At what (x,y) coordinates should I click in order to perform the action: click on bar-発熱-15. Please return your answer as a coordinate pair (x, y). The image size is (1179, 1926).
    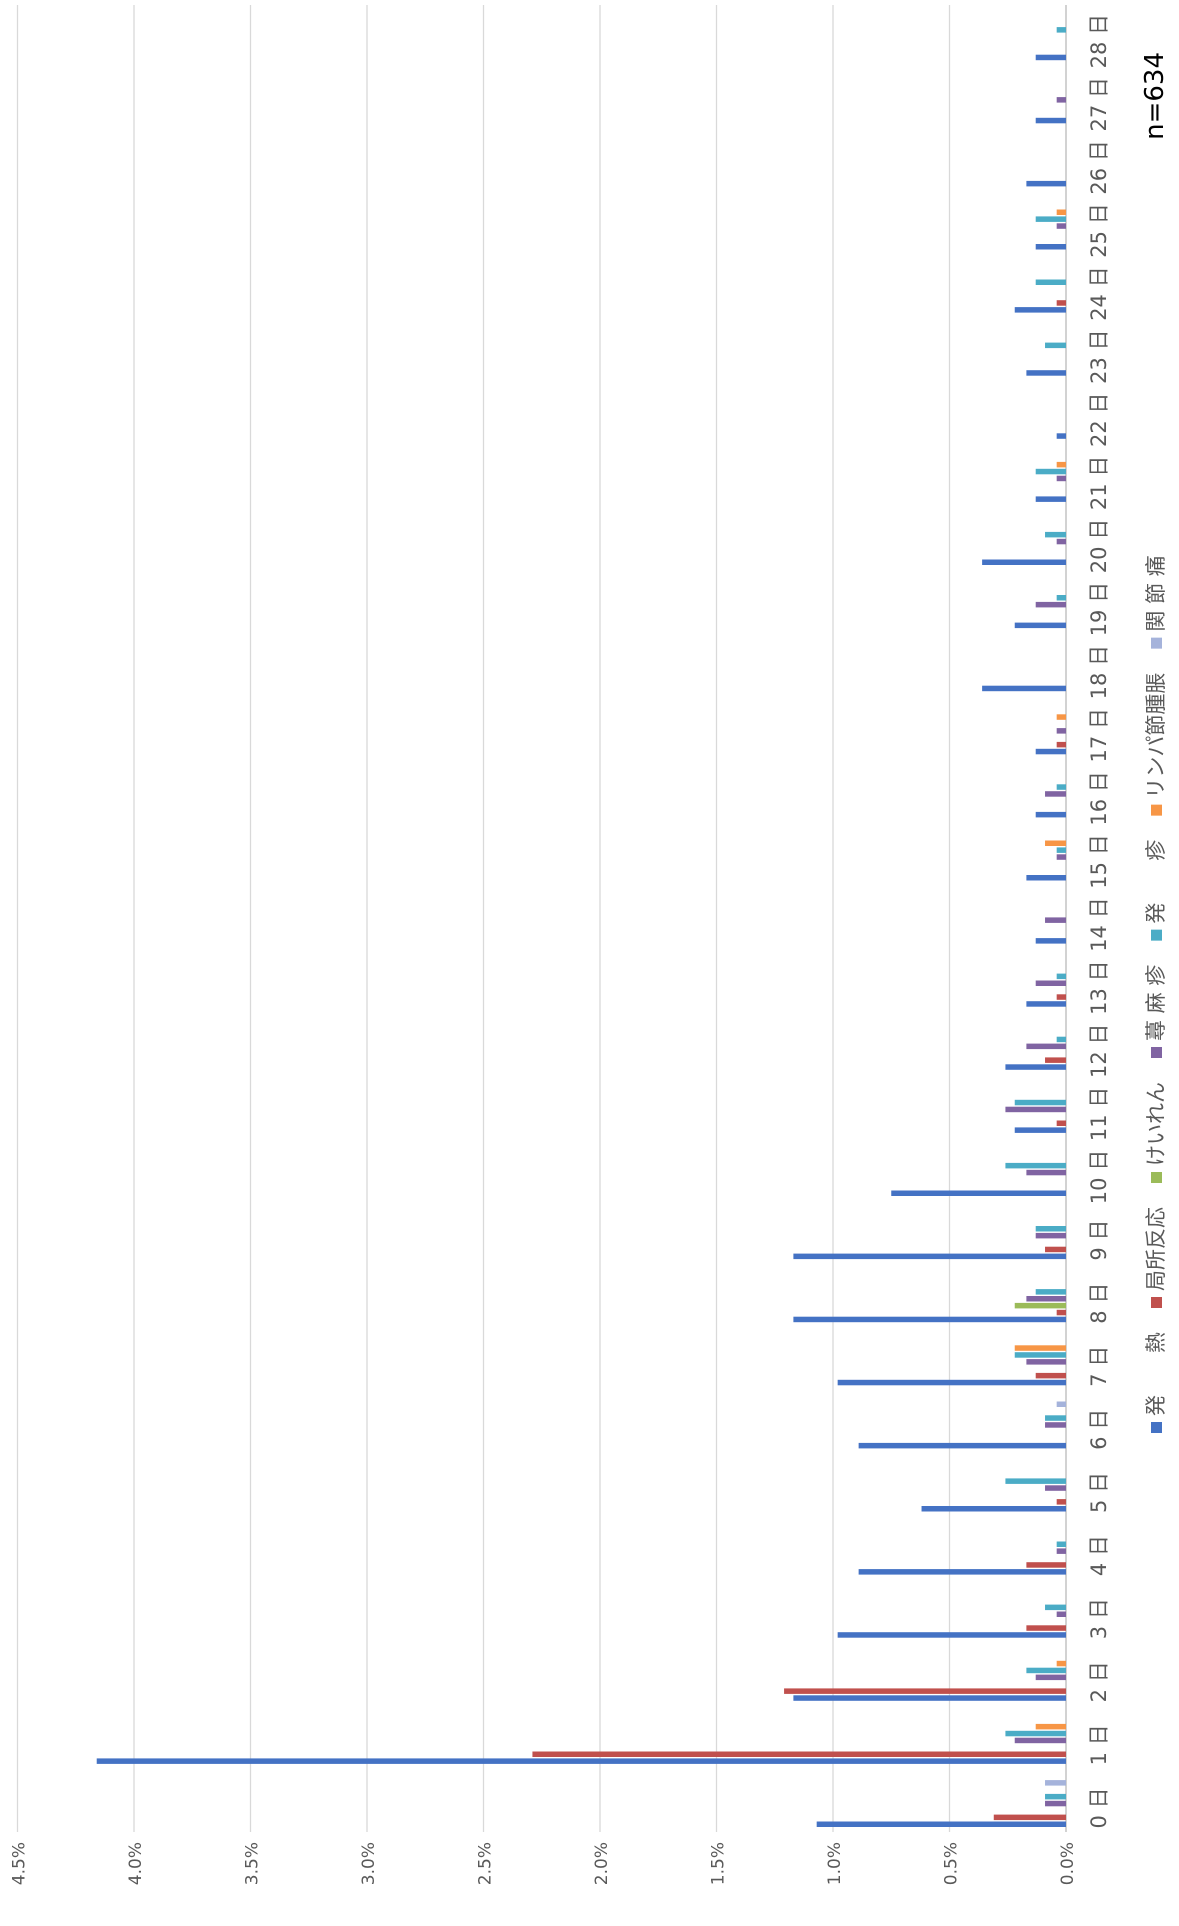
    Looking at the image, I should click on (1046, 878).